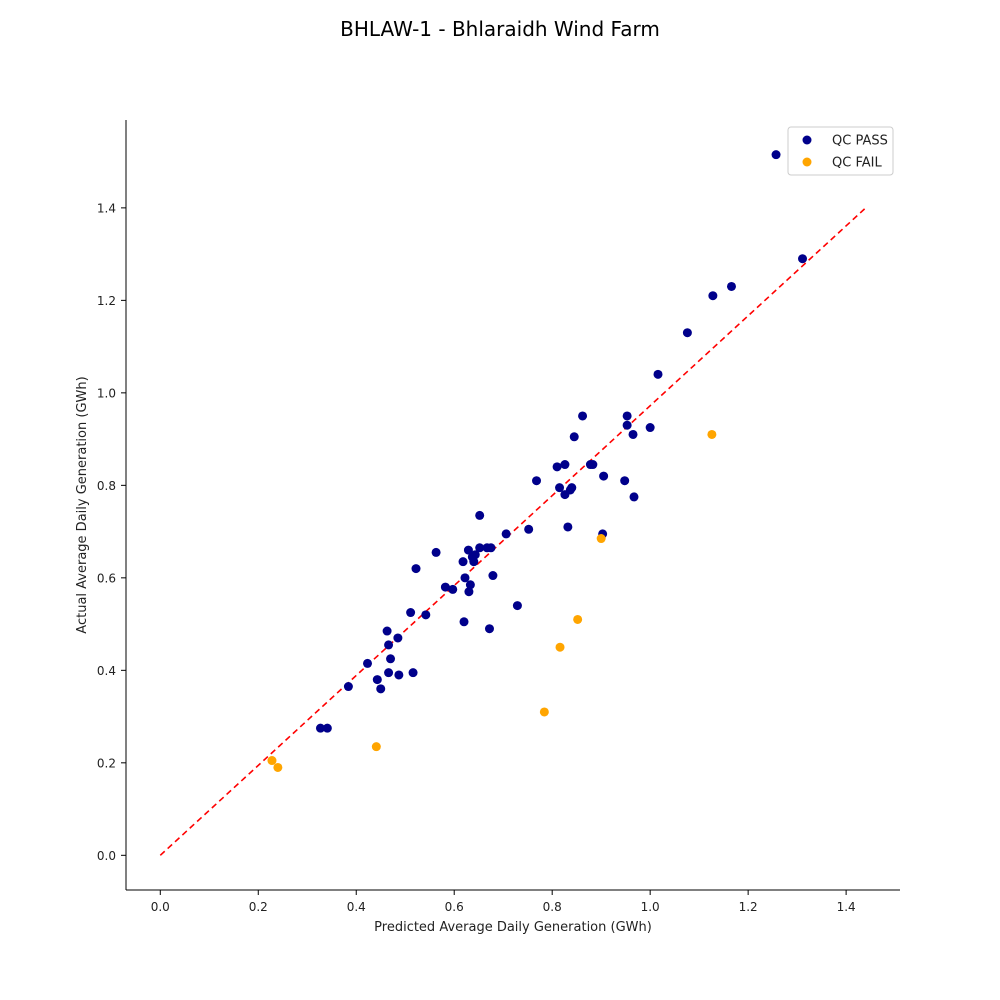 The image size is (1000, 1000). Describe the element at coordinates (860, 141) in the screenshot. I see `legend-label-pass: QC PASS` at that location.